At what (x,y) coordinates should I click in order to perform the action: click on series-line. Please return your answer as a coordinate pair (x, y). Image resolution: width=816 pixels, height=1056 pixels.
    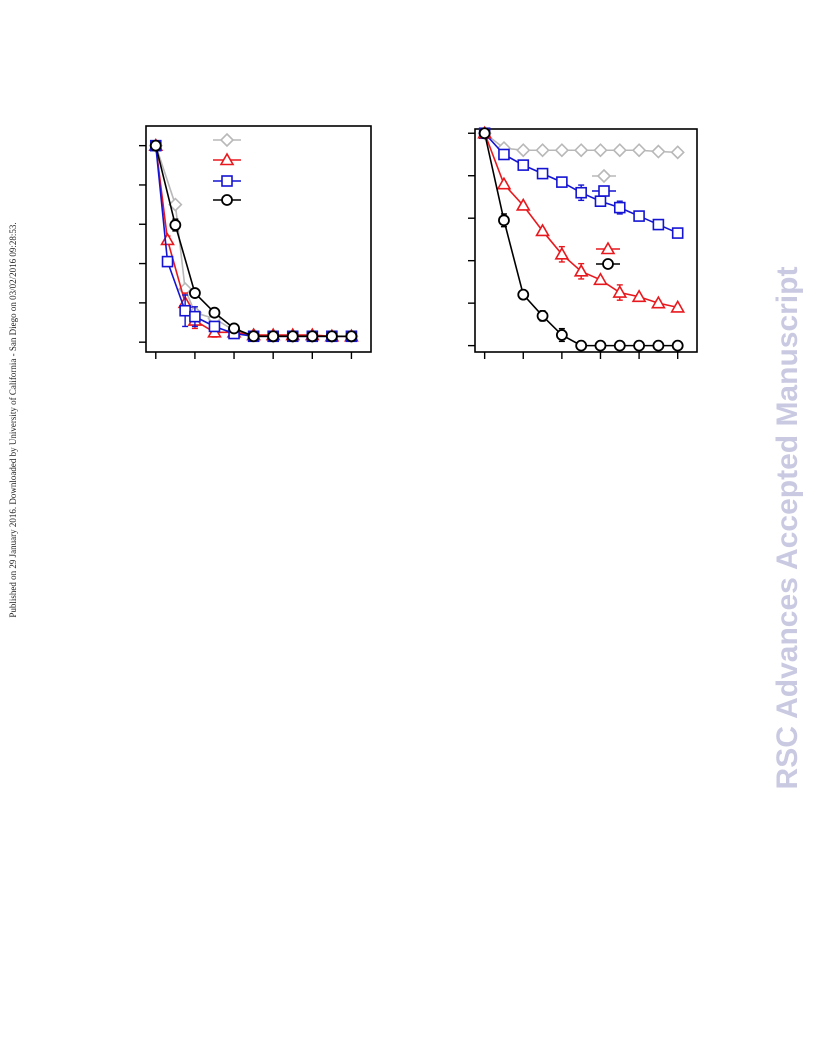
    Looking at the image, I should click on (580, 240).